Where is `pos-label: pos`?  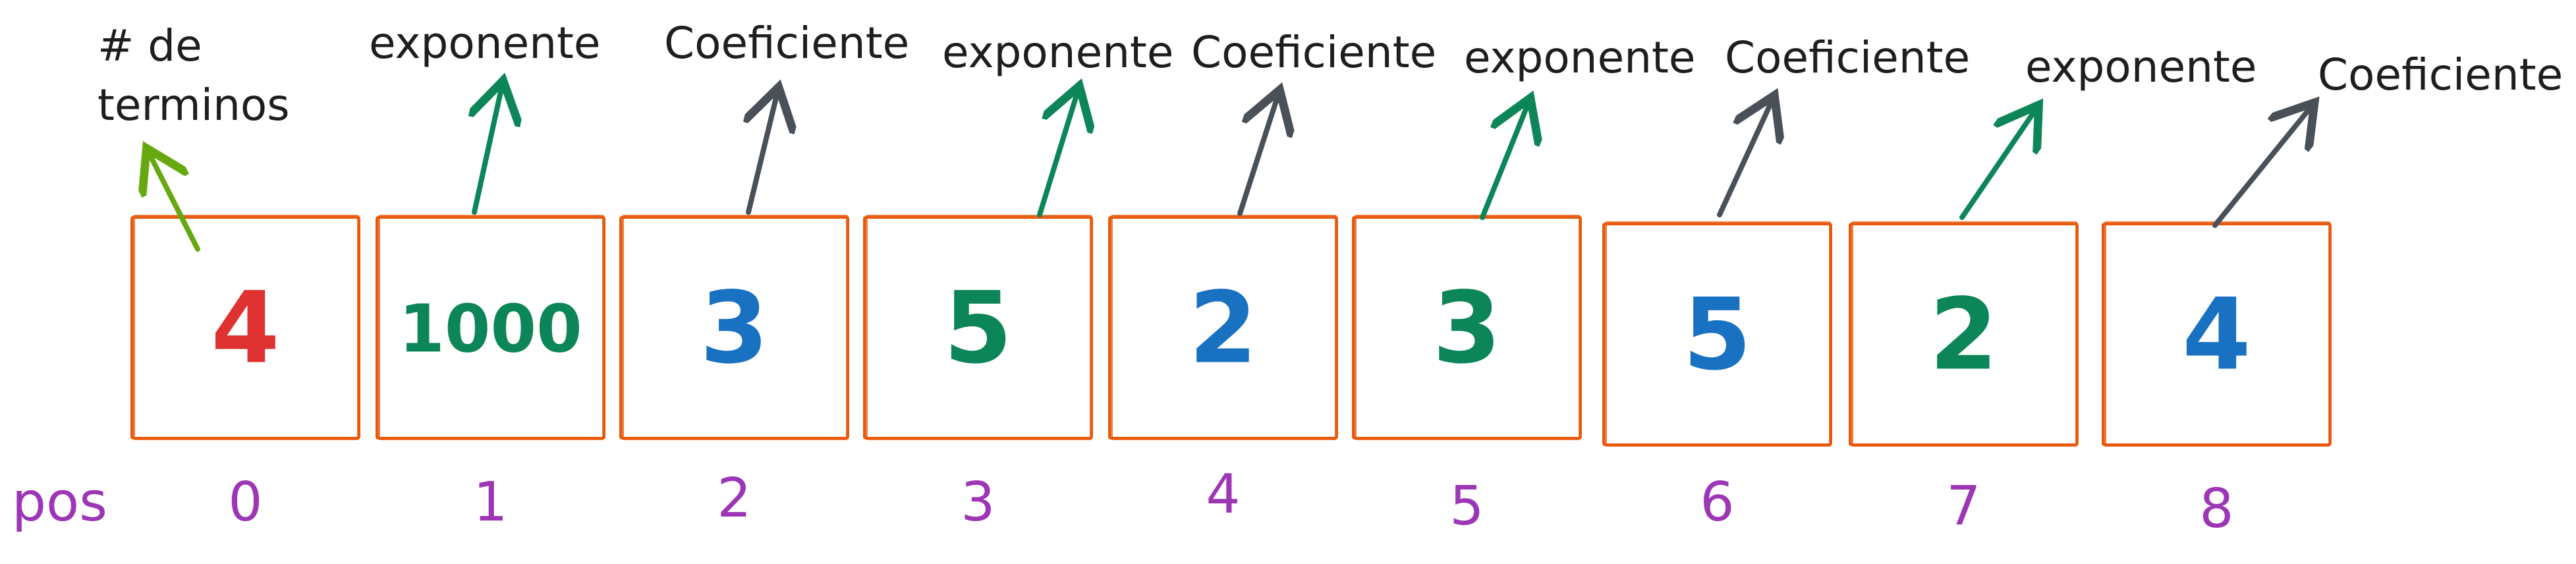 pos-label: pos is located at coordinates (59, 502).